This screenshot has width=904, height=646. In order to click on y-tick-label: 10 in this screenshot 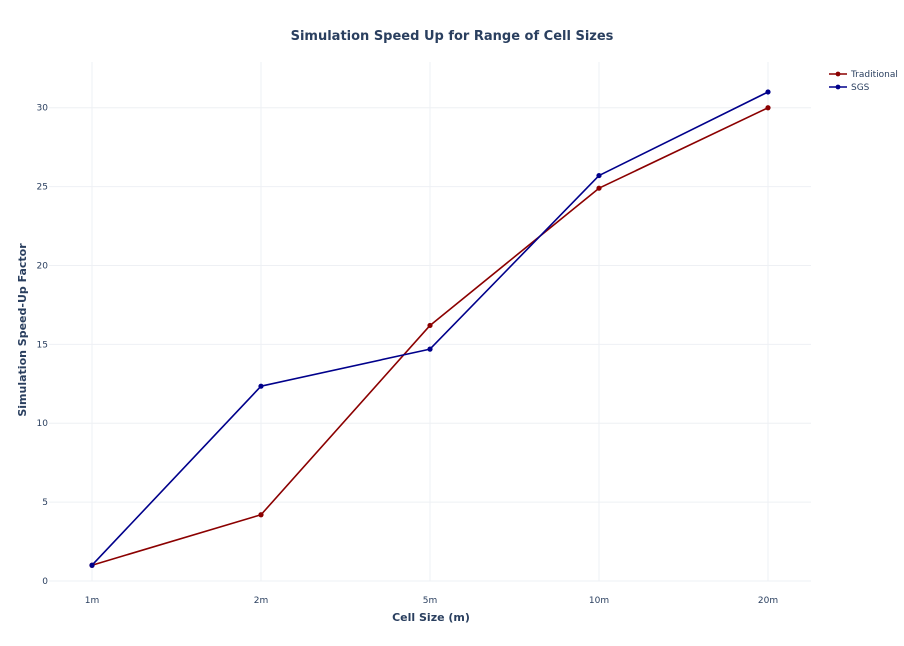, I will do `click(43, 424)`.